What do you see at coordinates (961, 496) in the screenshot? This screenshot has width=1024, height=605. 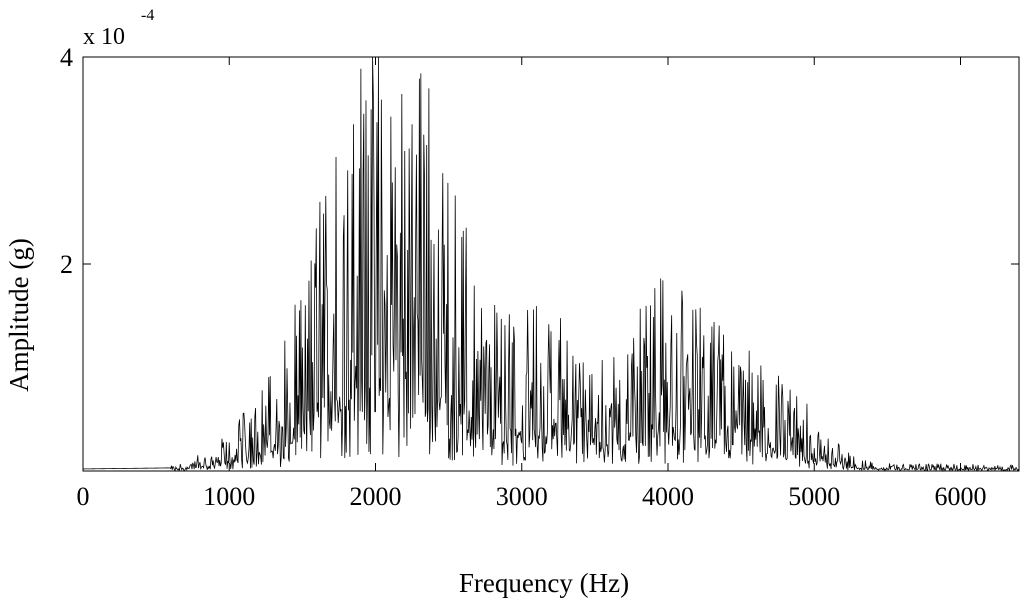 I see `x-tick-label: 6000` at bounding box center [961, 496].